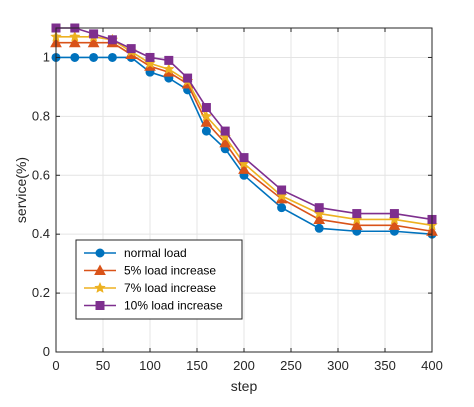  What do you see at coordinates (21, 190) in the screenshot?
I see `y-axis-label: service(%)` at bounding box center [21, 190].